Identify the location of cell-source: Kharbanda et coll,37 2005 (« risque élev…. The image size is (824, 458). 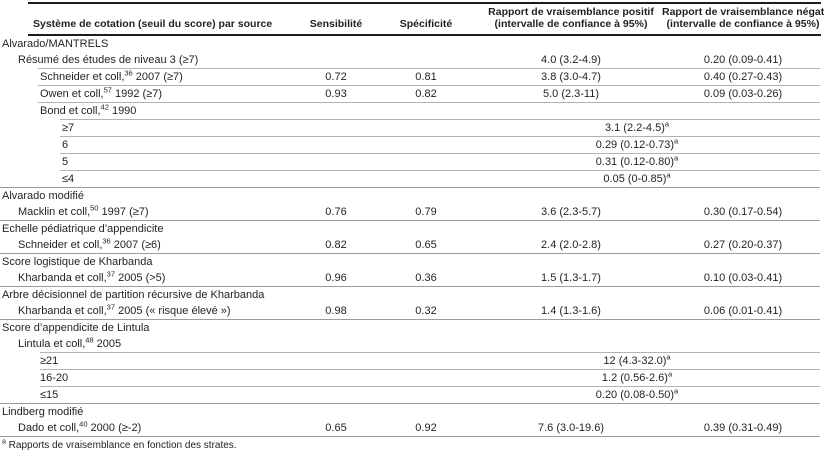
(150, 311).